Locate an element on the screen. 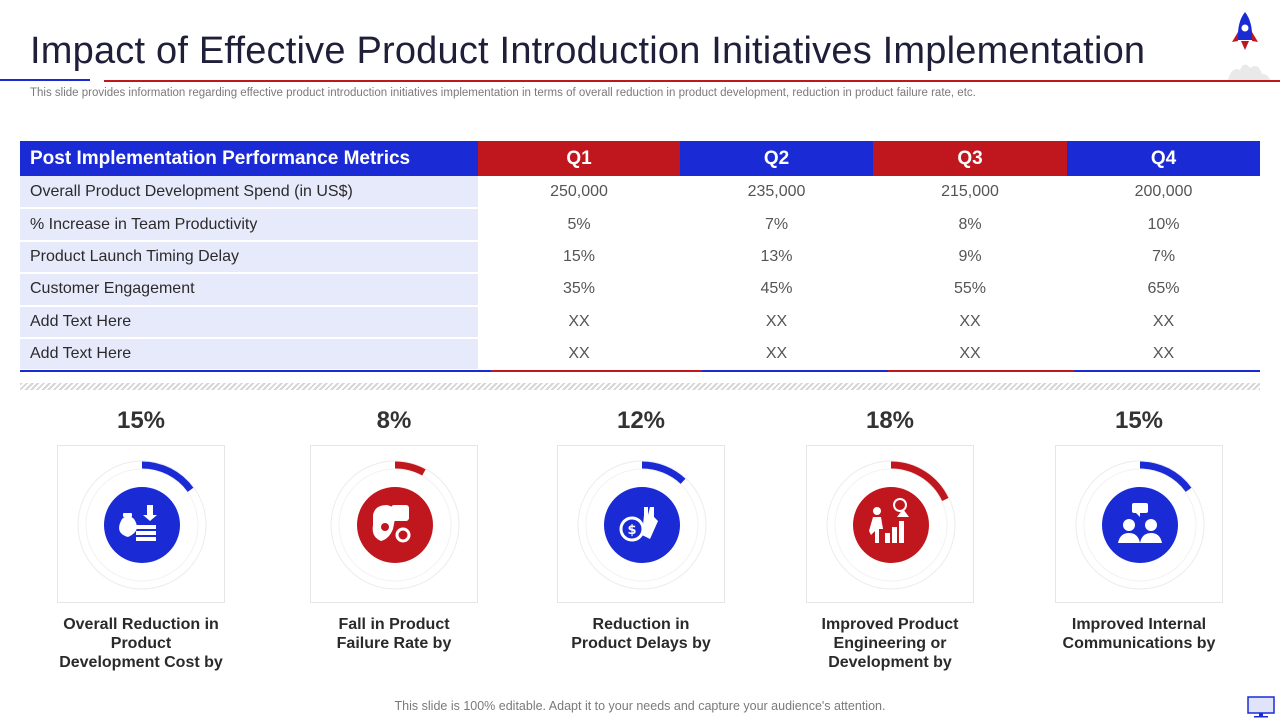 The height and width of the screenshot is (720, 1280). table-cell: 5% is located at coordinates (579, 225).